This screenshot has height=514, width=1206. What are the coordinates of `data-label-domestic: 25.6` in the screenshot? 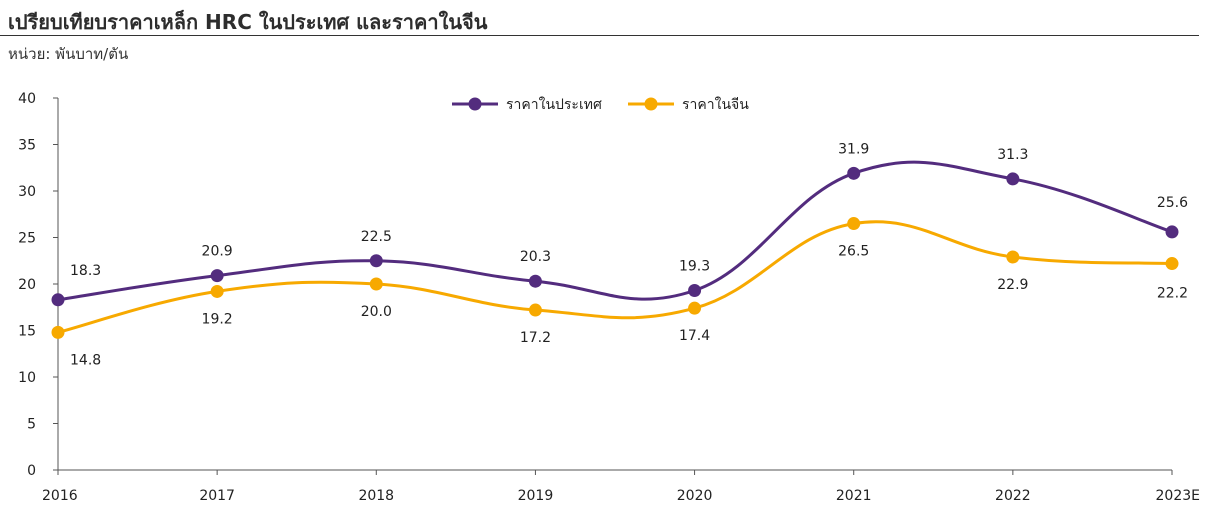 It's located at (1172, 203).